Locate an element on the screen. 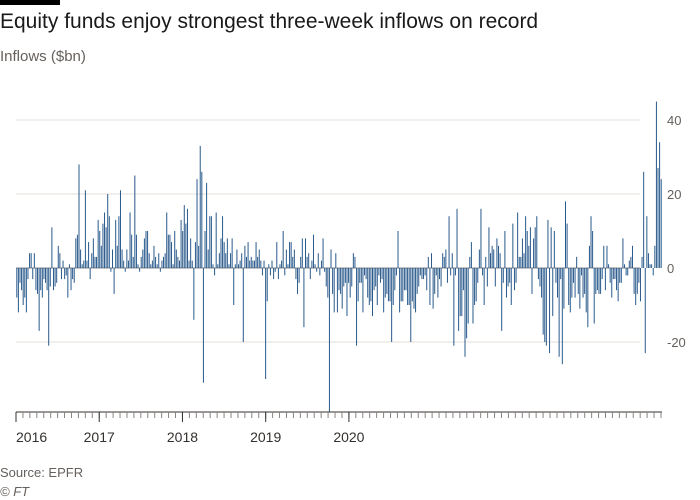 The width and height of the screenshot is (700, 500). x-tick-label: 2016 is located at coordinates (31, 437).